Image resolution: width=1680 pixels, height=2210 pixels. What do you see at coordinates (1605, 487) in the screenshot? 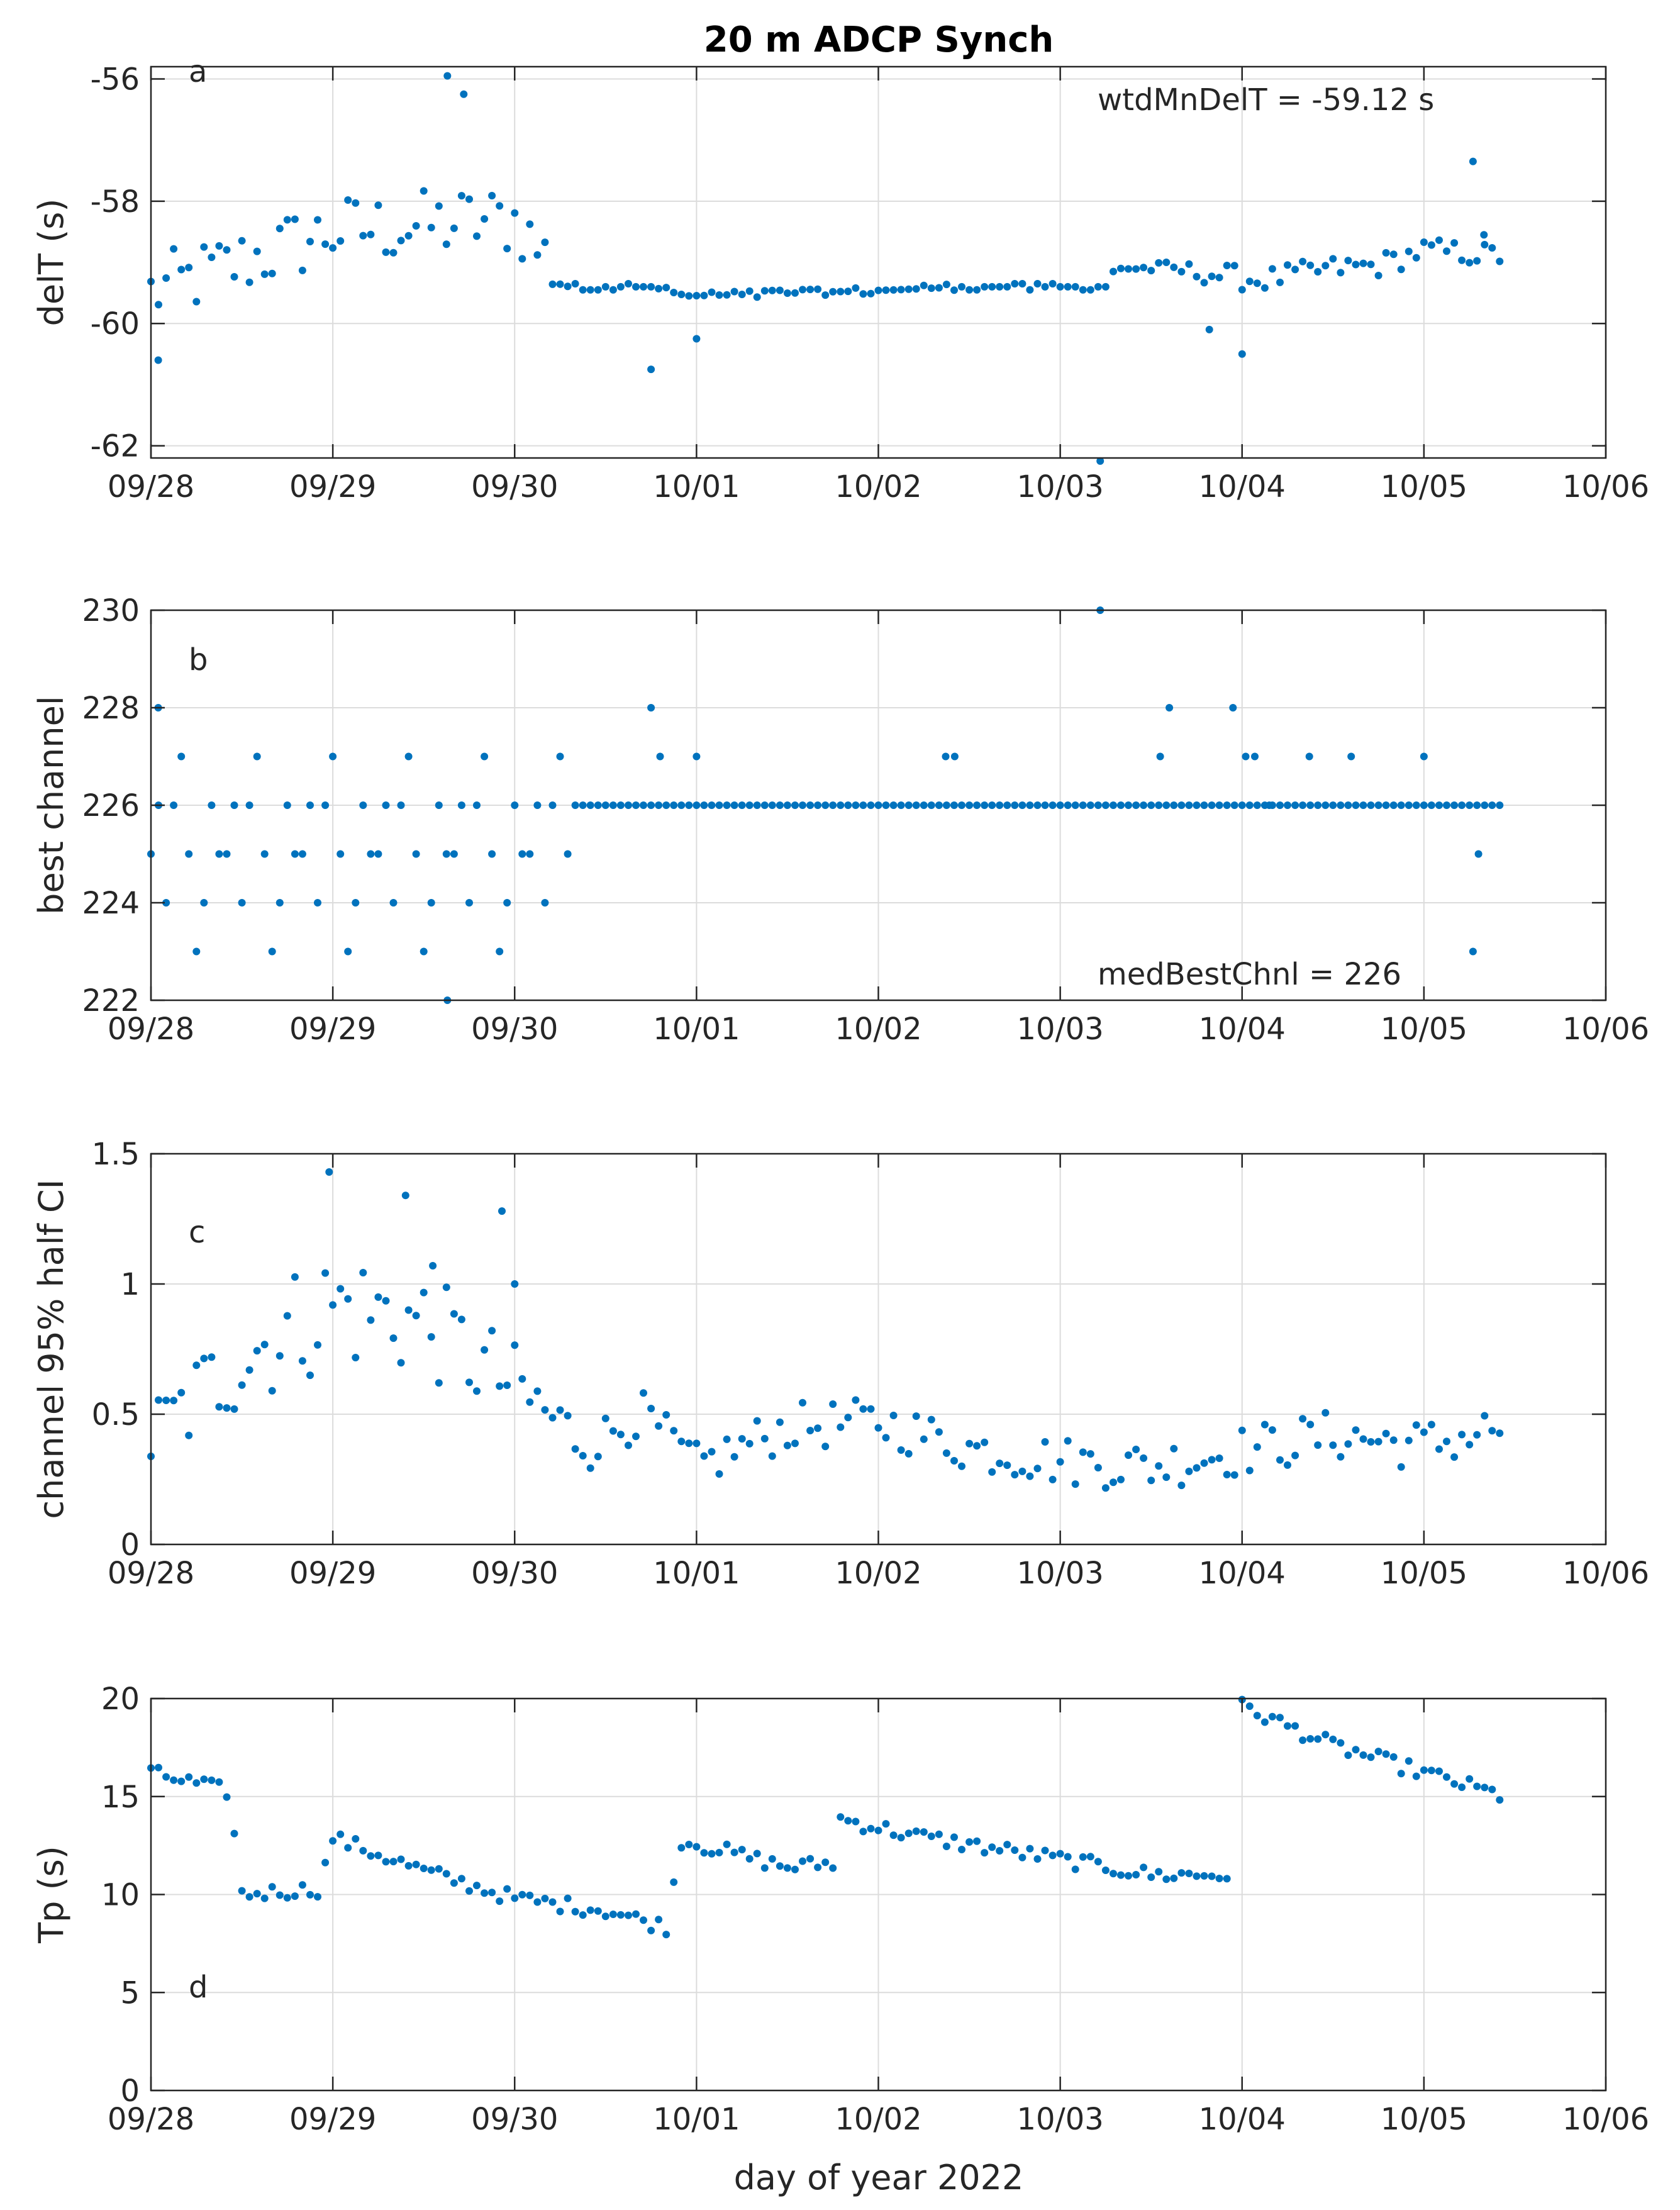
I see `x-tick-label: 10/06` at bounding box center [1605, 487].